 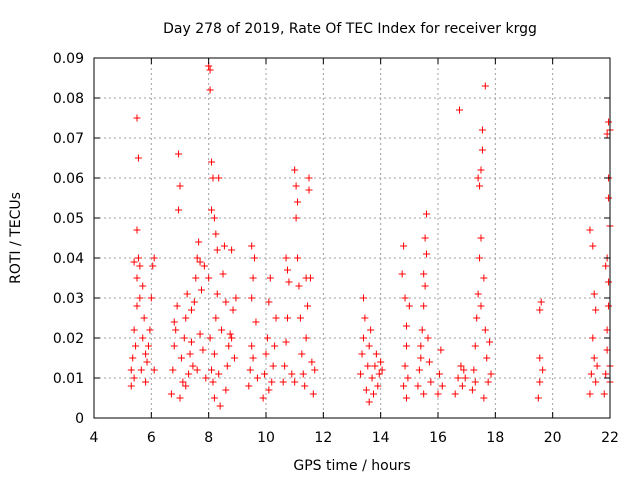 I want to click on y-tick-label: 0.07, so click(x=68, y=139).